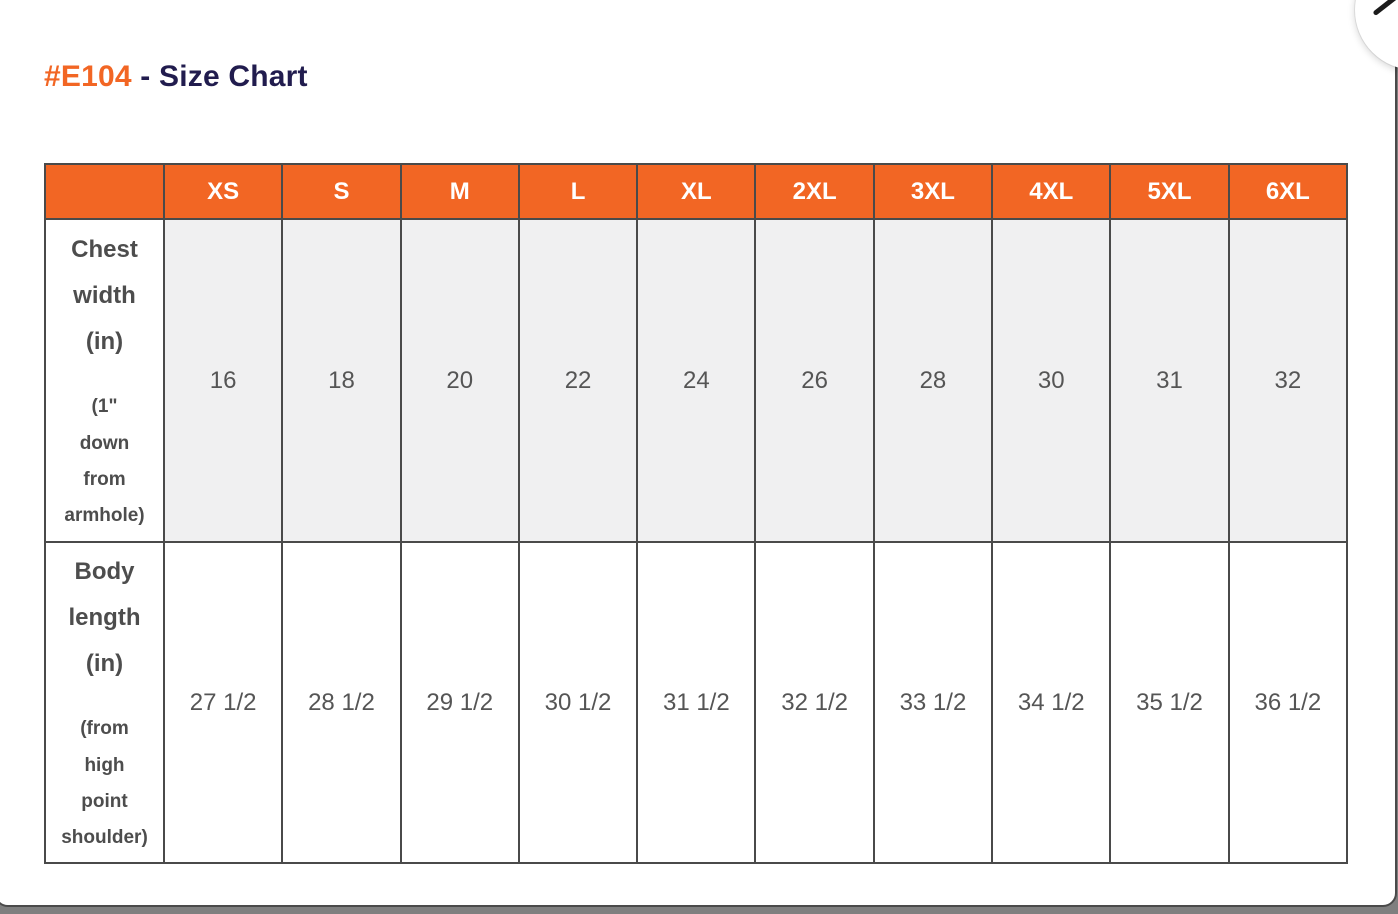 The image size is (1398, 914). What do you see at coordinates (1288, 380) in the screenshot?
I see `chest-width-6xl: 32` at bounding box center [1288, 380].